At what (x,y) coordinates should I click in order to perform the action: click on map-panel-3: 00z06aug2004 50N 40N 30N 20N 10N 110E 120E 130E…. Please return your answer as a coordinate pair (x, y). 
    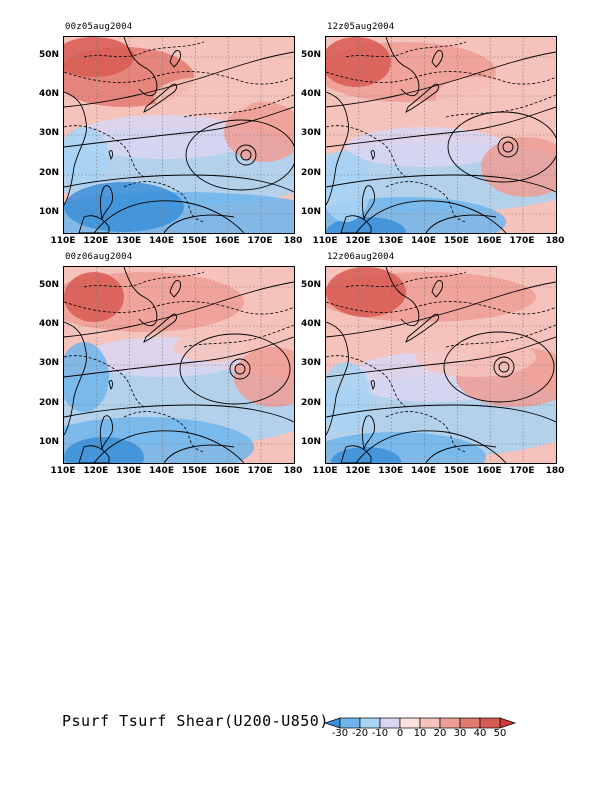
    Looking at the image, I should click on (171, 367).